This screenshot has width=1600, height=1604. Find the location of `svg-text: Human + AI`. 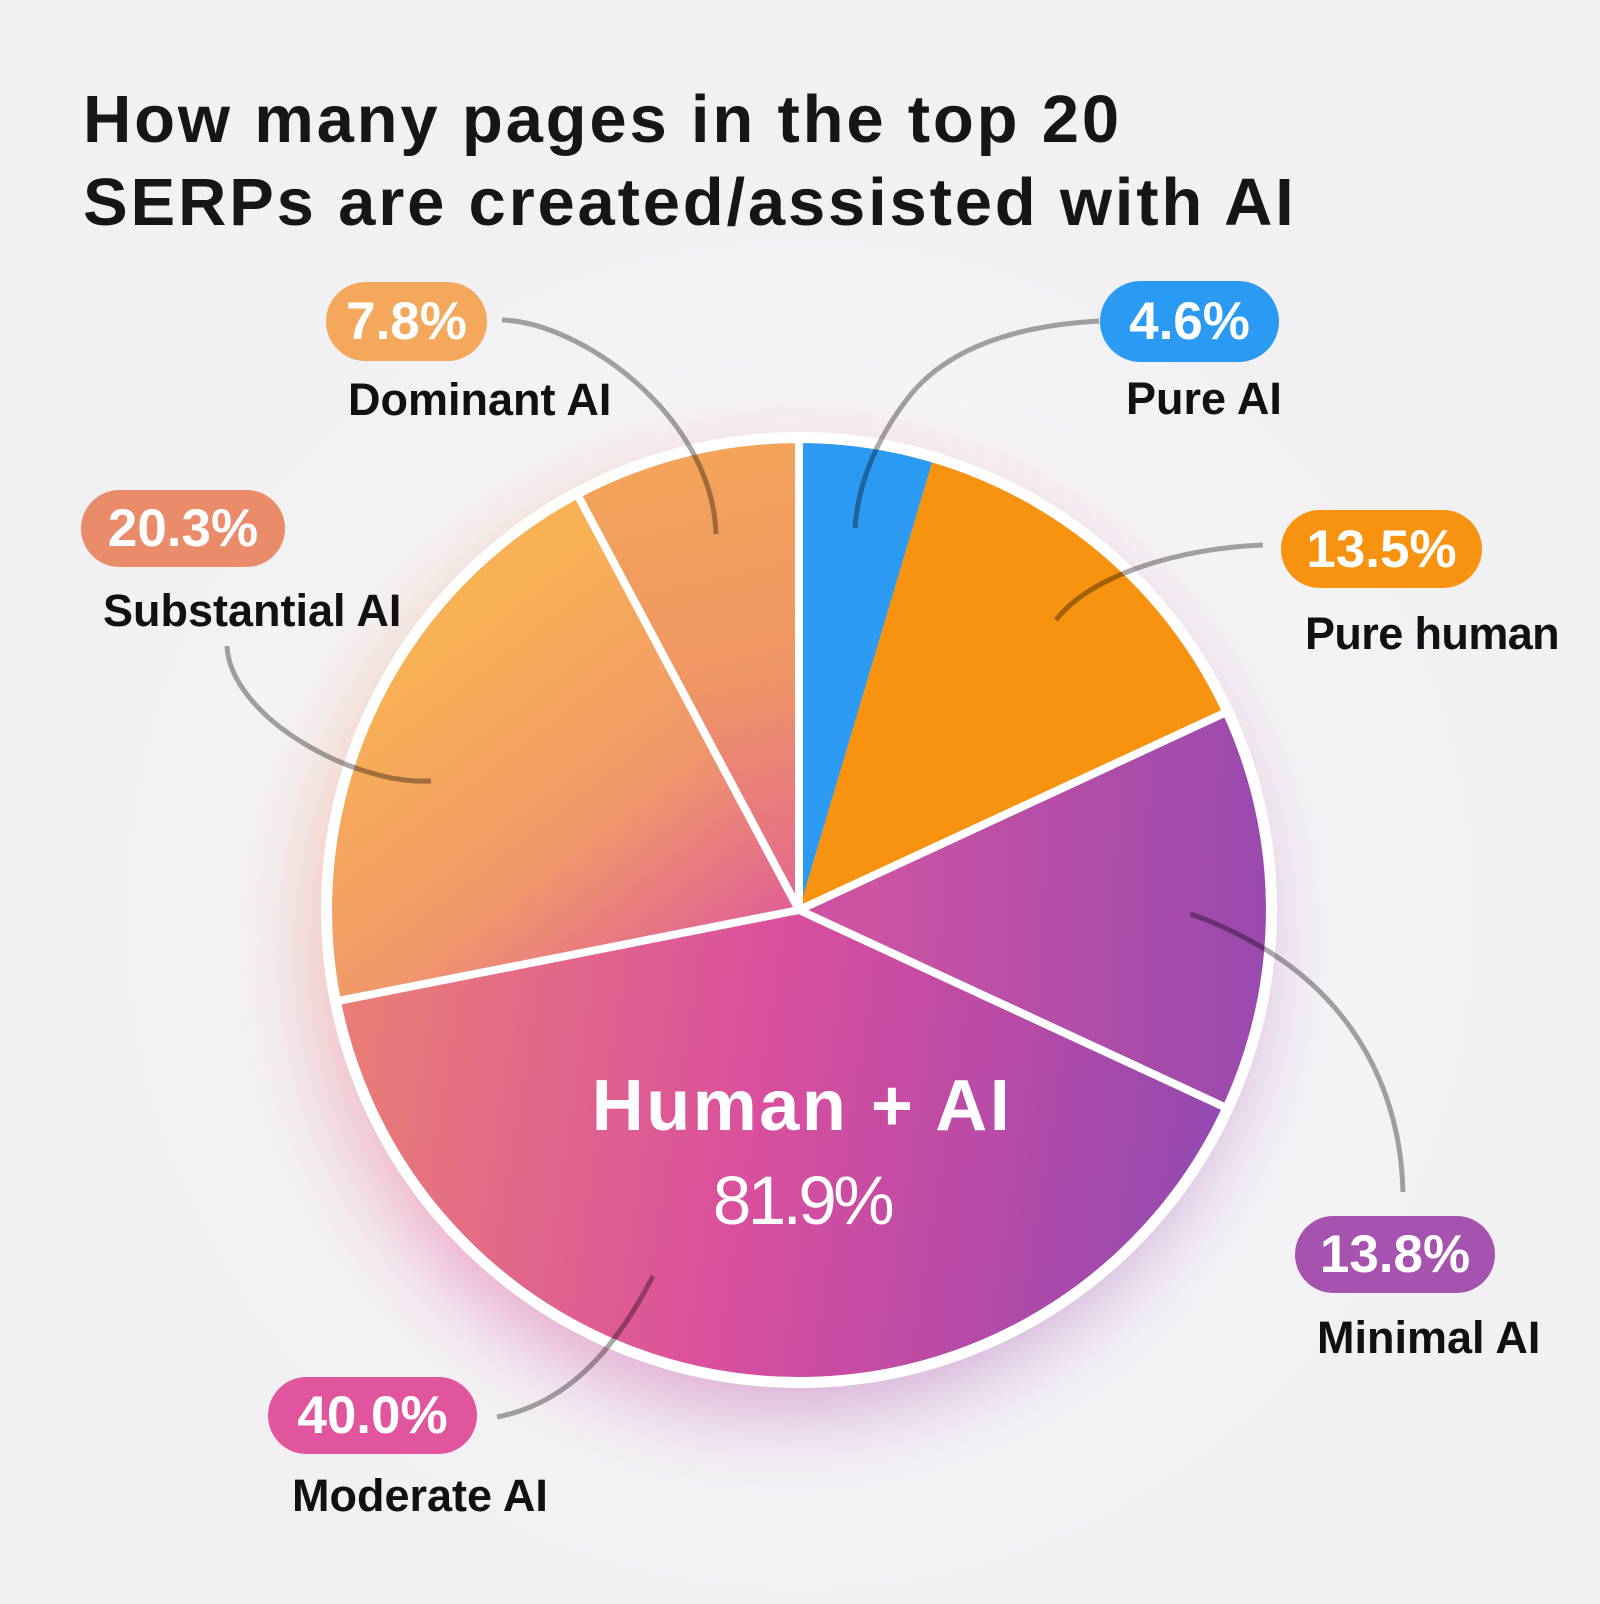

svg-text: Human + AI is located at coordinates (802, 1106).